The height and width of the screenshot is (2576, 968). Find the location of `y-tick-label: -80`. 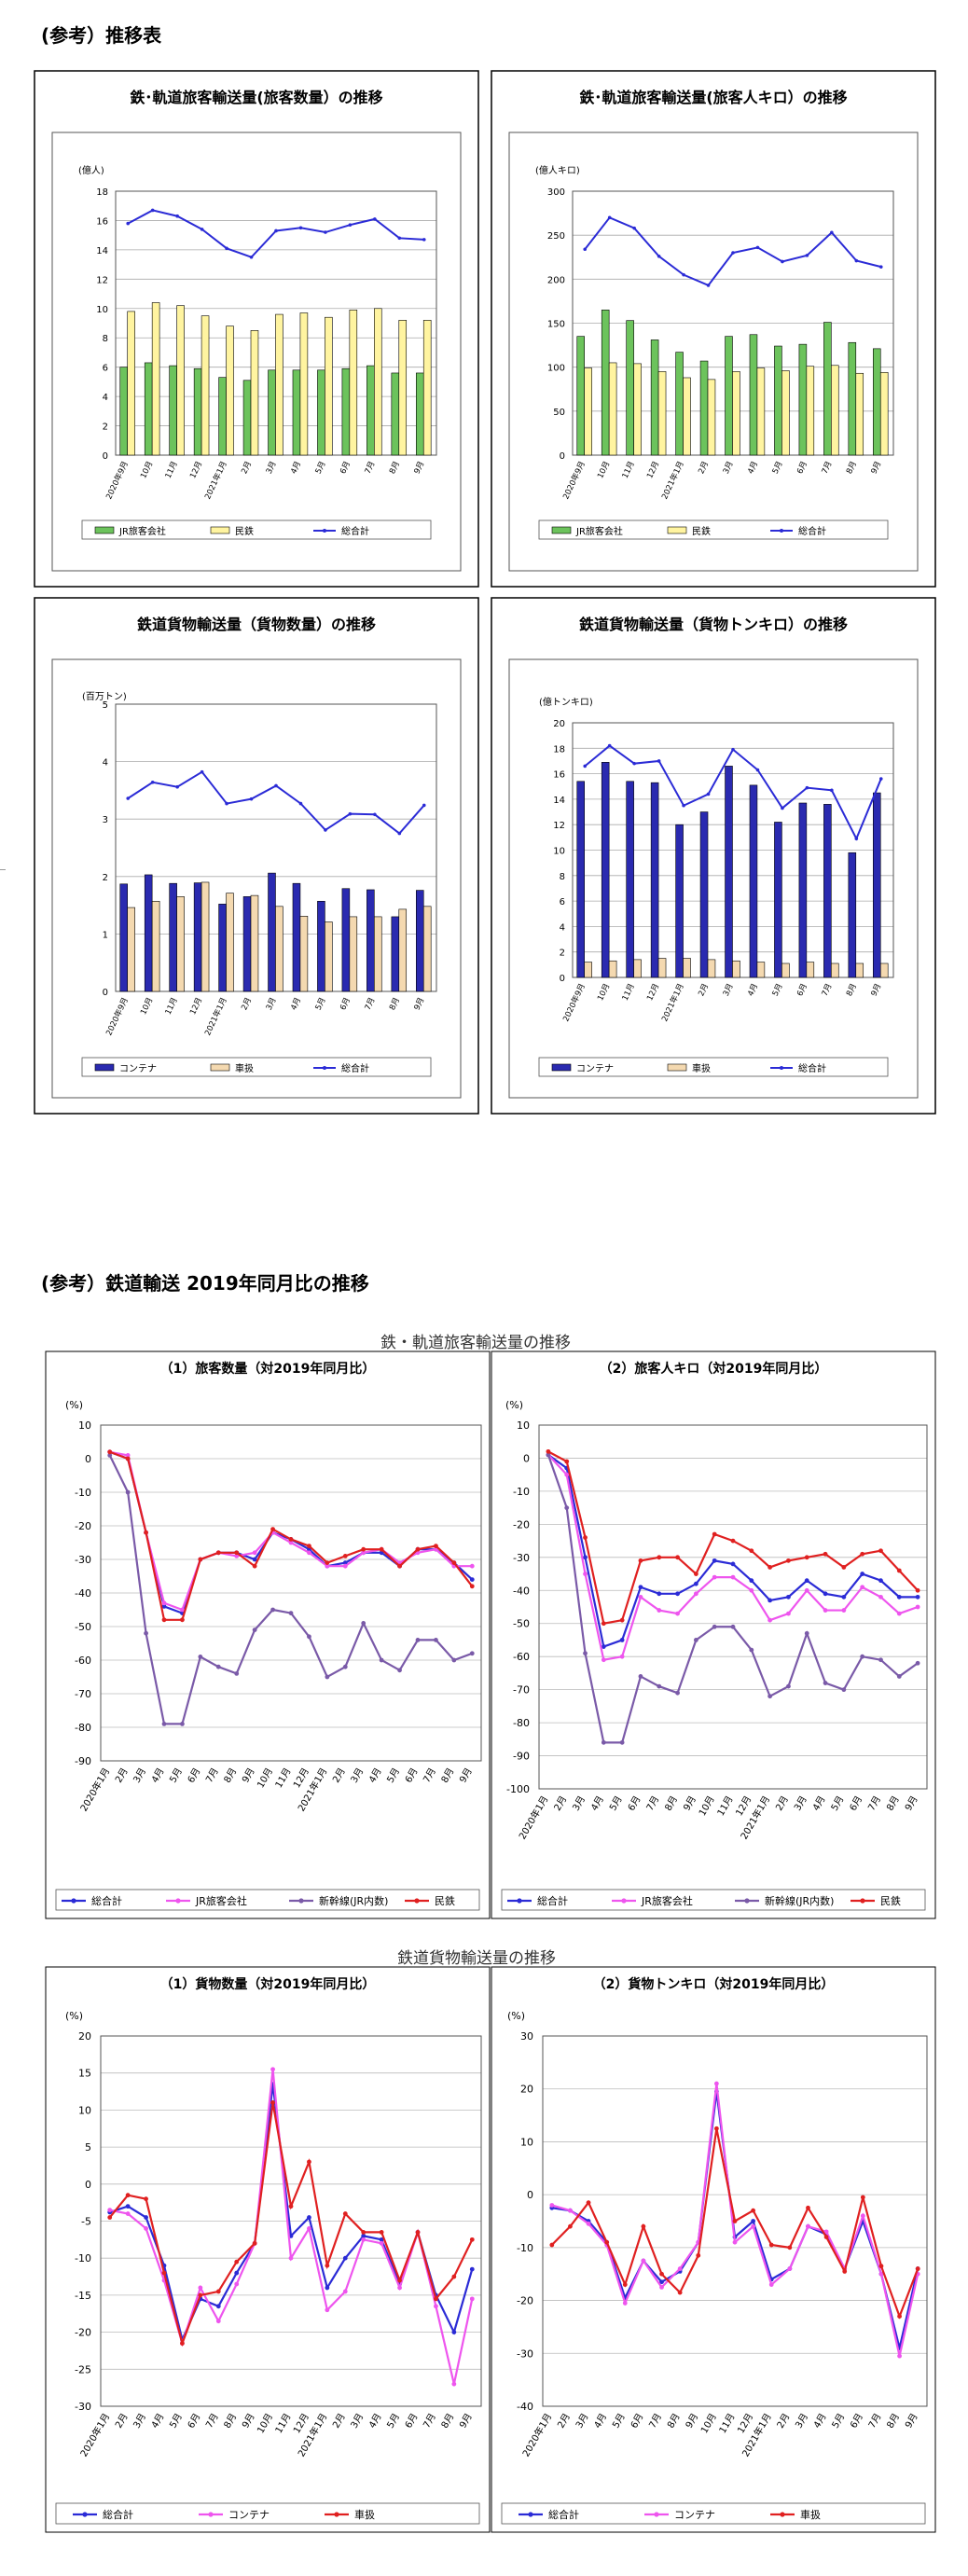

y-tick-label: -80 is located at coordinates (522, 1723).